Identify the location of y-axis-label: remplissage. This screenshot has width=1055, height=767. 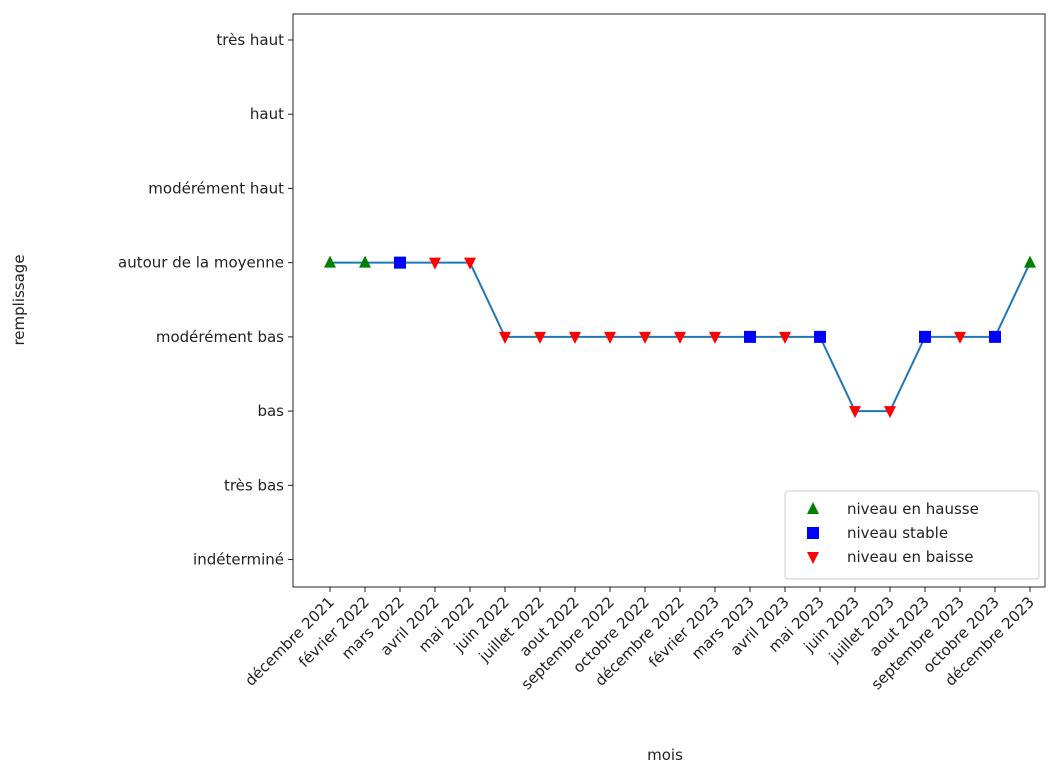
(19, 299).